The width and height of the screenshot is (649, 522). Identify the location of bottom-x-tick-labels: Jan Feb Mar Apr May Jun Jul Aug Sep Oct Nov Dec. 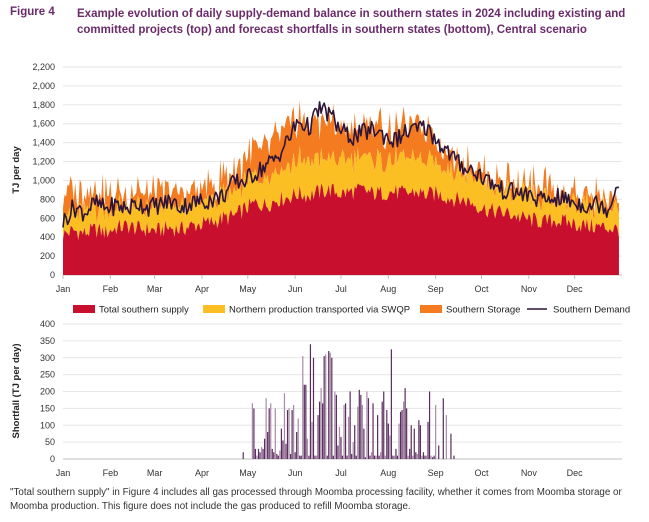
(319, 473).